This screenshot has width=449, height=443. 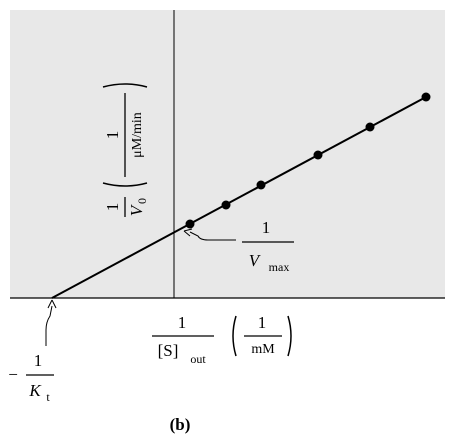 What do you see at coordinates (48, 397) in the screenshot?
I see `kt-subscript: t` at bounding box center [48, 397].